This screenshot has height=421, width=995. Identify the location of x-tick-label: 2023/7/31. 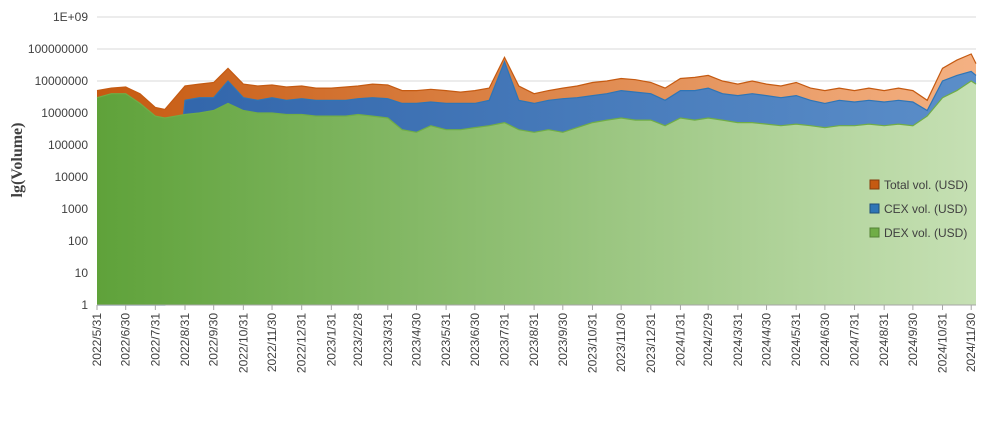
(504, 340).